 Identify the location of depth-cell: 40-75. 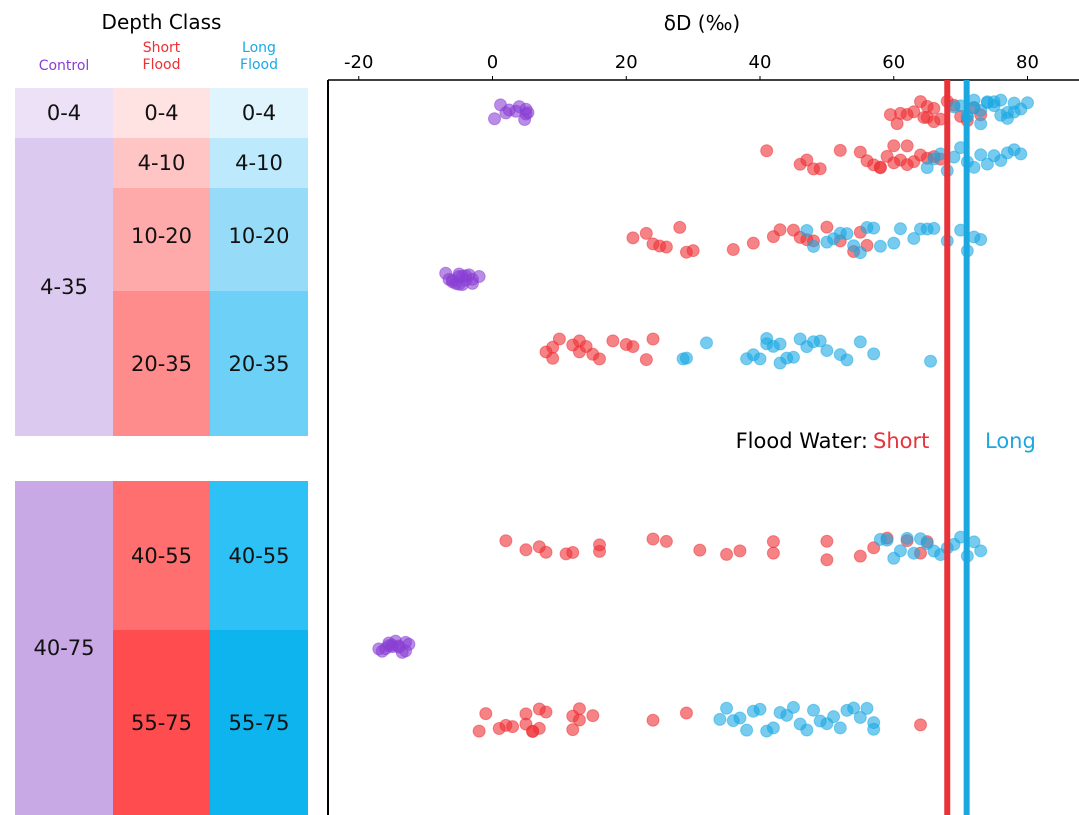
(64, 648).